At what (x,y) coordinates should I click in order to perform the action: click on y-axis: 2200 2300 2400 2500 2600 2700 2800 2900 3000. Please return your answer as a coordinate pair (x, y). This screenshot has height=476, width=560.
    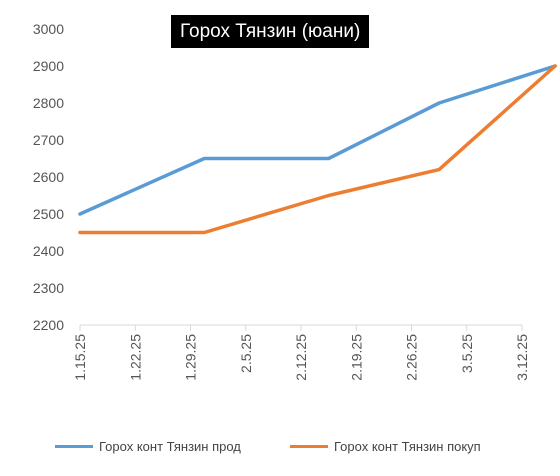
    Looking at the image, I should click on (48, 177).